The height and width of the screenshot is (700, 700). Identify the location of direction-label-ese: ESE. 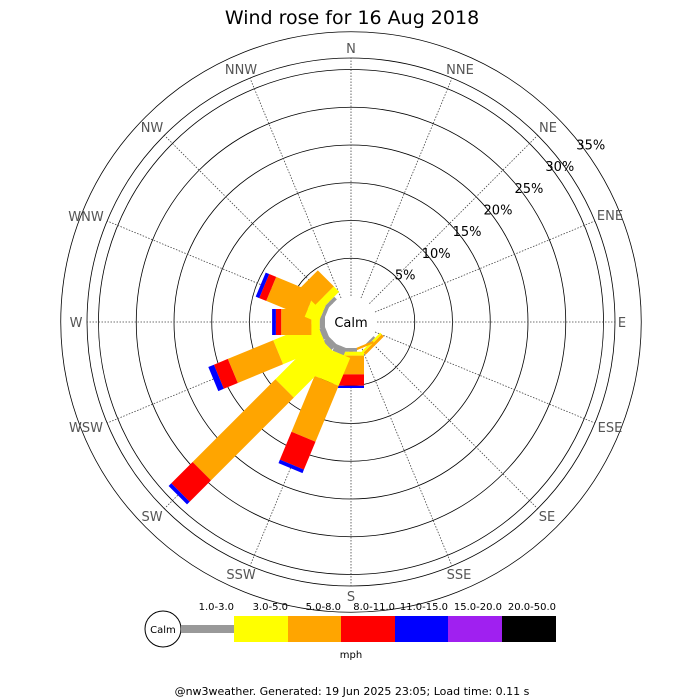
(610, 428).